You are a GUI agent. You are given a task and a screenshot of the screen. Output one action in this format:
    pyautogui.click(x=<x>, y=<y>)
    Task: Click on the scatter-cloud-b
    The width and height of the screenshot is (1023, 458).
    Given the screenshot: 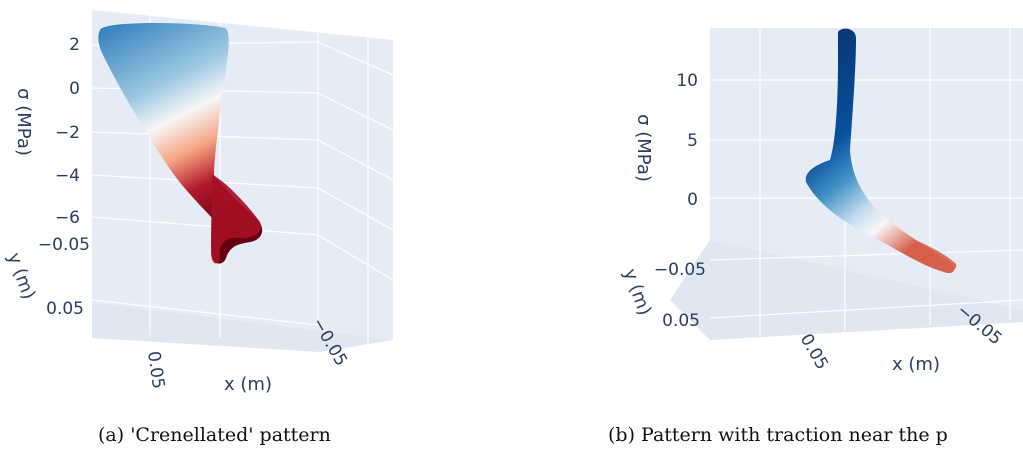 What is the action you would take?
    pyautogui.click(x=880, y=151)
    